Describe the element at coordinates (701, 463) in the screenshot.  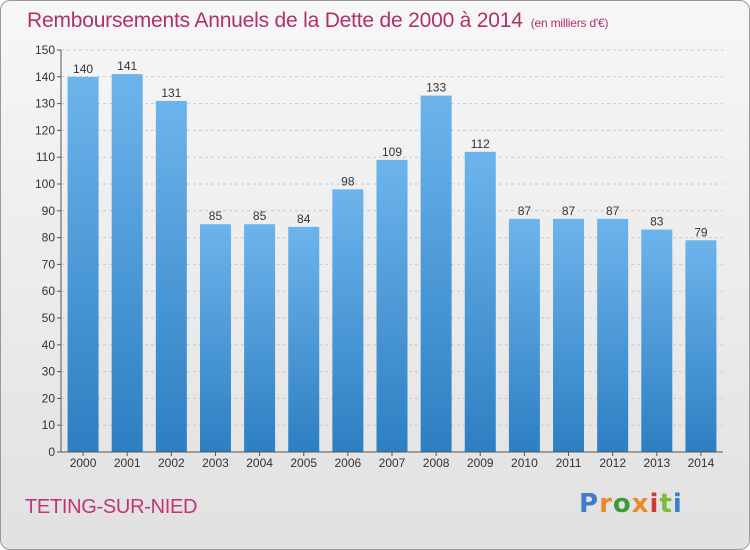
I see `x-tick-label: 2014` at that location.